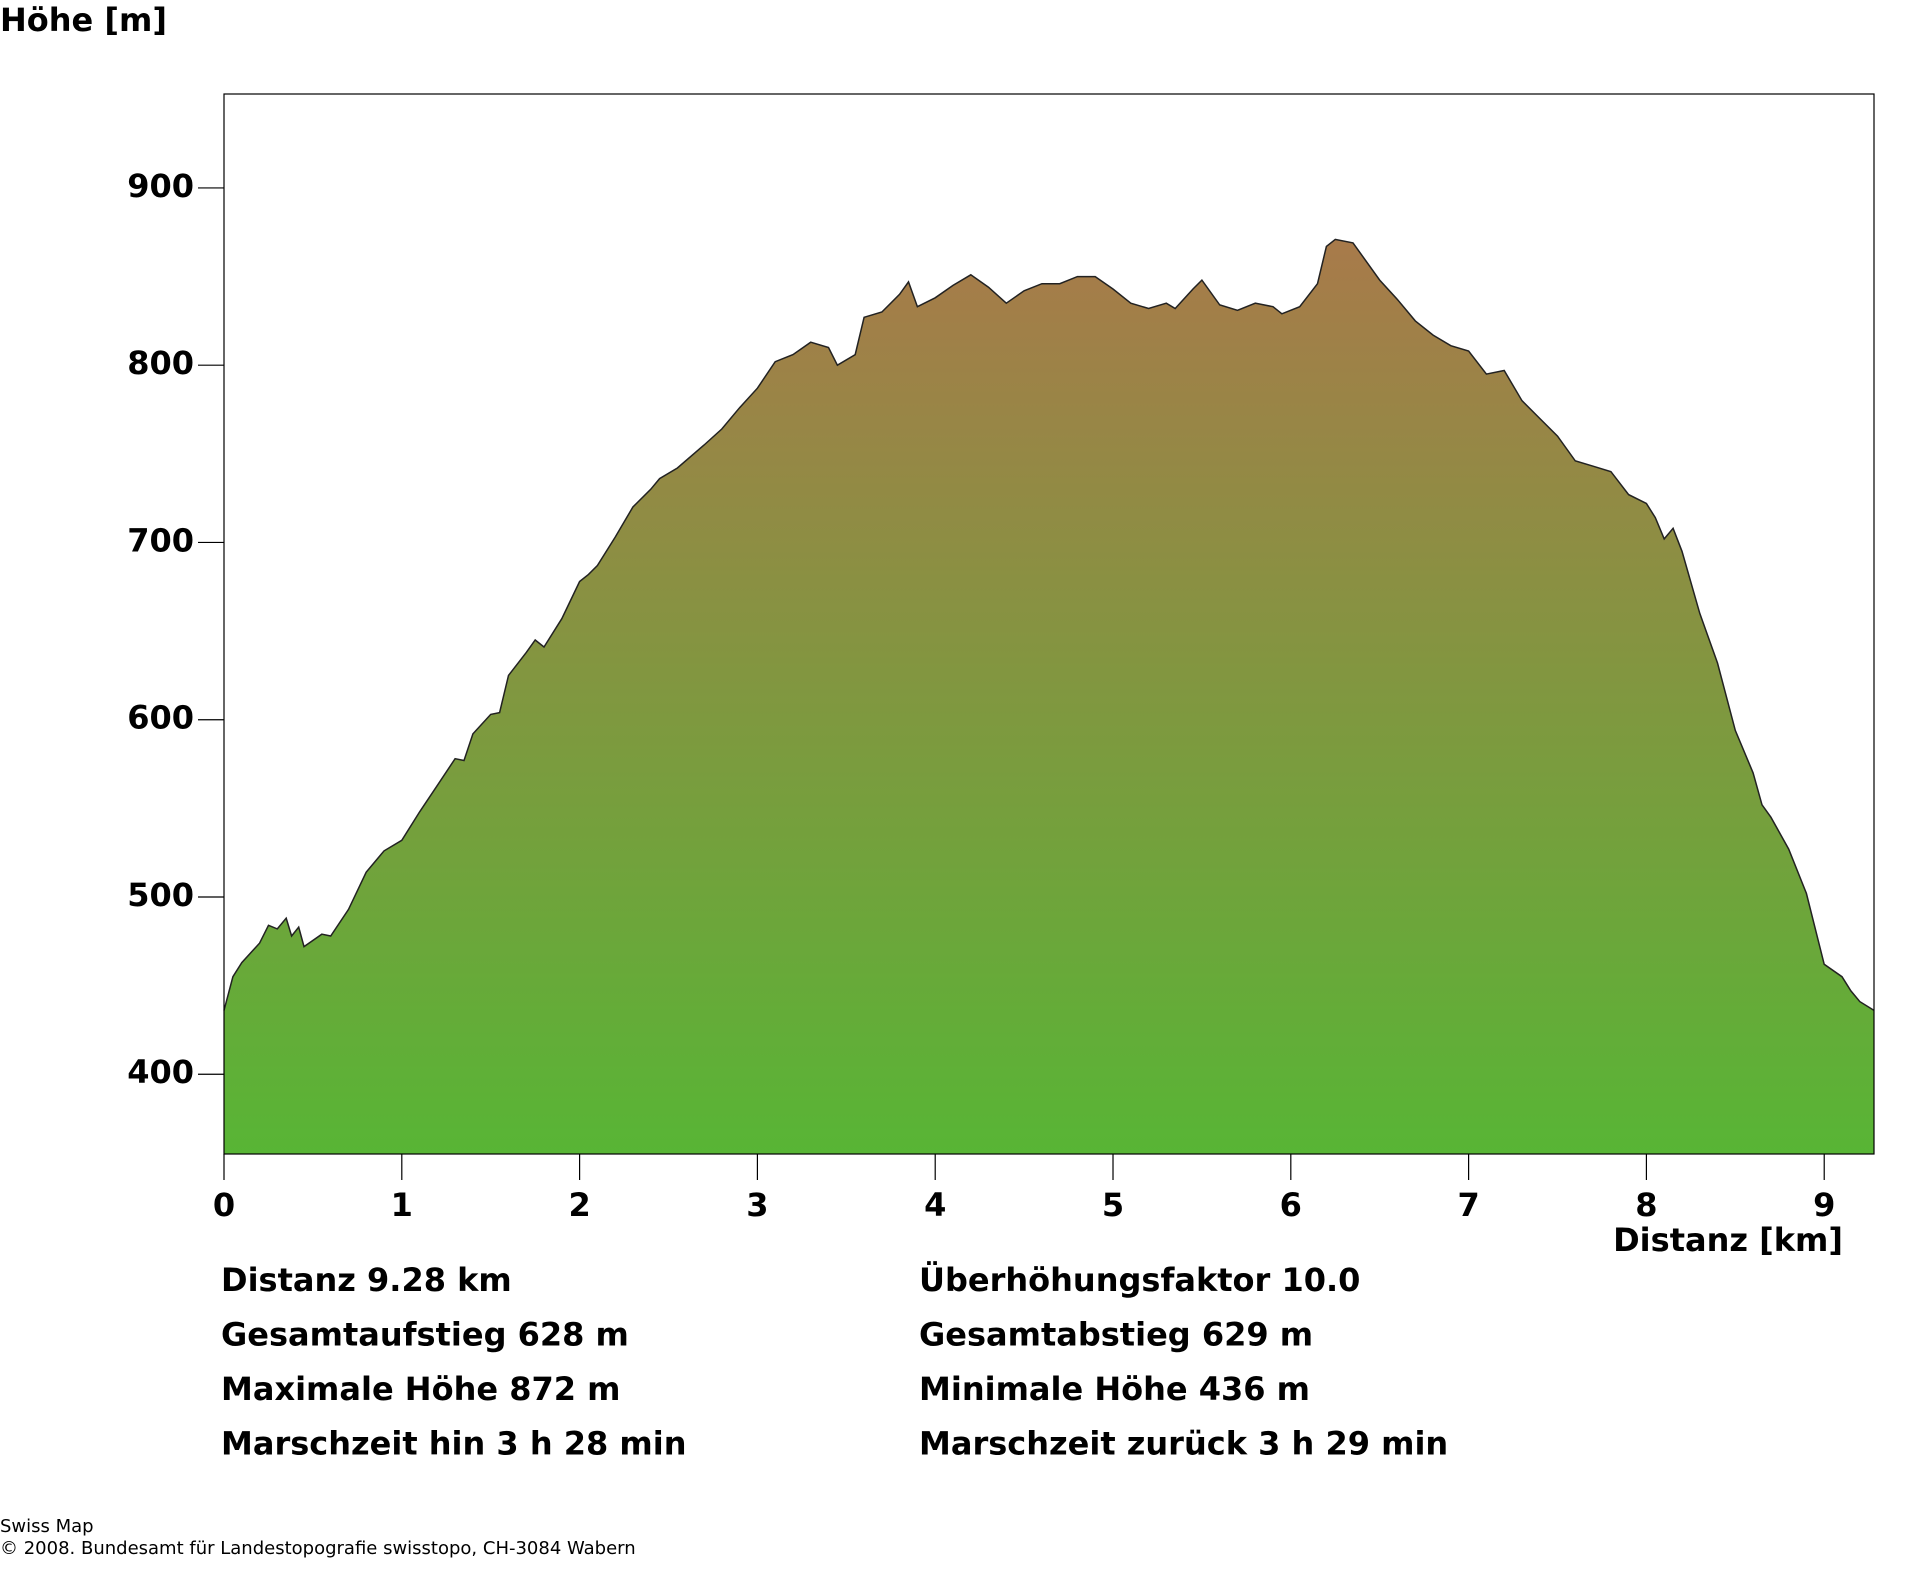  What do you see at coordinates (1113, 1205) in the screenshot?
I see `x-tick-label: 5` at bounding box center [1113, 1205].